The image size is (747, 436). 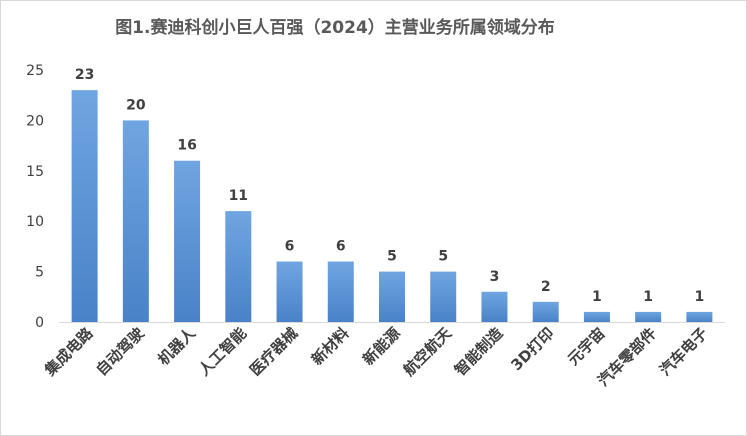 I want to click on y-axis: 0 5 10 15 20 25, so click(x=35, y=197).